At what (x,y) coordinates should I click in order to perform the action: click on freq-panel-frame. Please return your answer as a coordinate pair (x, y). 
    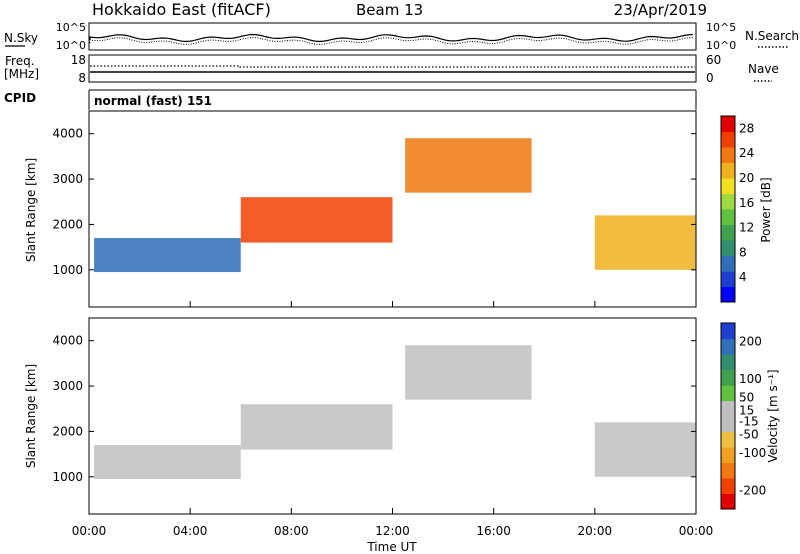
    Looking at the image, I should click on (392, 68).